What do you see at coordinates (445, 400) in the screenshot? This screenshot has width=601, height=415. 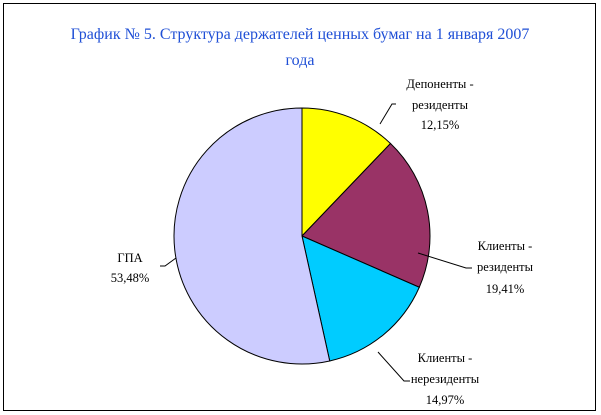 I see `value-label: 14,97%` at bounding box center [445, 400].